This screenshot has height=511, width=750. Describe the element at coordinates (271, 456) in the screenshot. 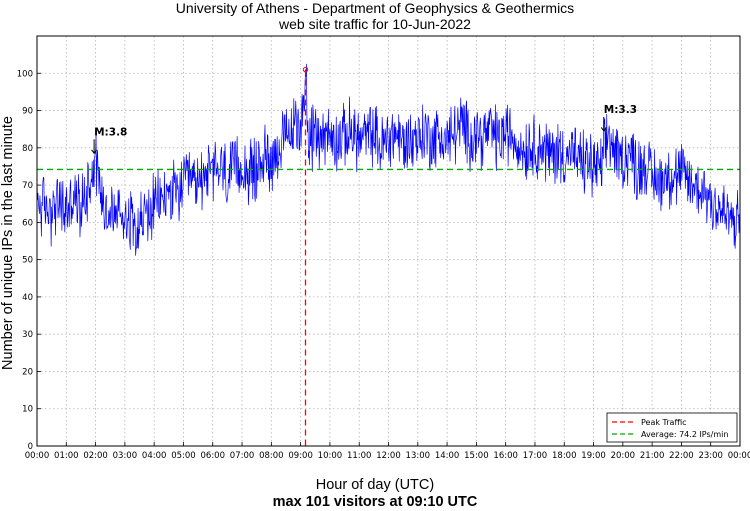

I see `x-tick-label: 08:00` at that location.